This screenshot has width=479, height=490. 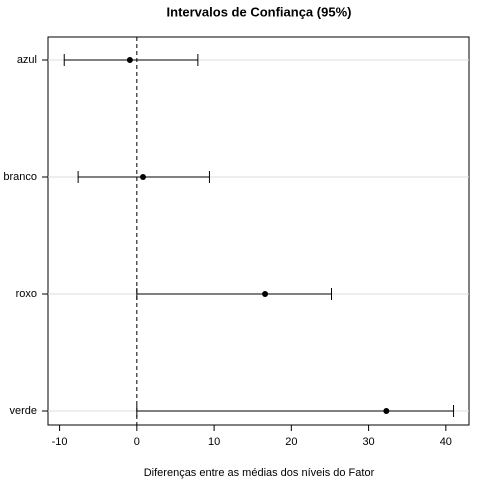 I want to click on chart-title: Intervalos de Confiança (95%), so click(x=259, y=11).